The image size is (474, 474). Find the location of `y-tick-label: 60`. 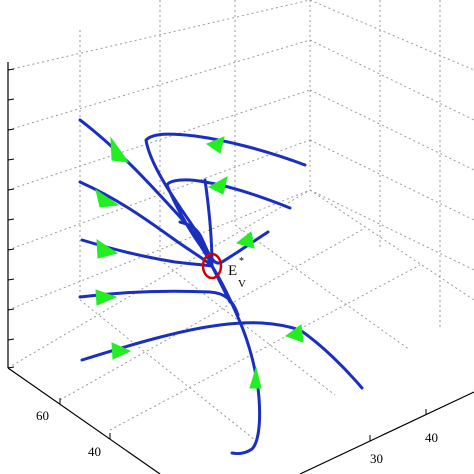

y-tick-label: 60 is located at coordinates (42, 415).